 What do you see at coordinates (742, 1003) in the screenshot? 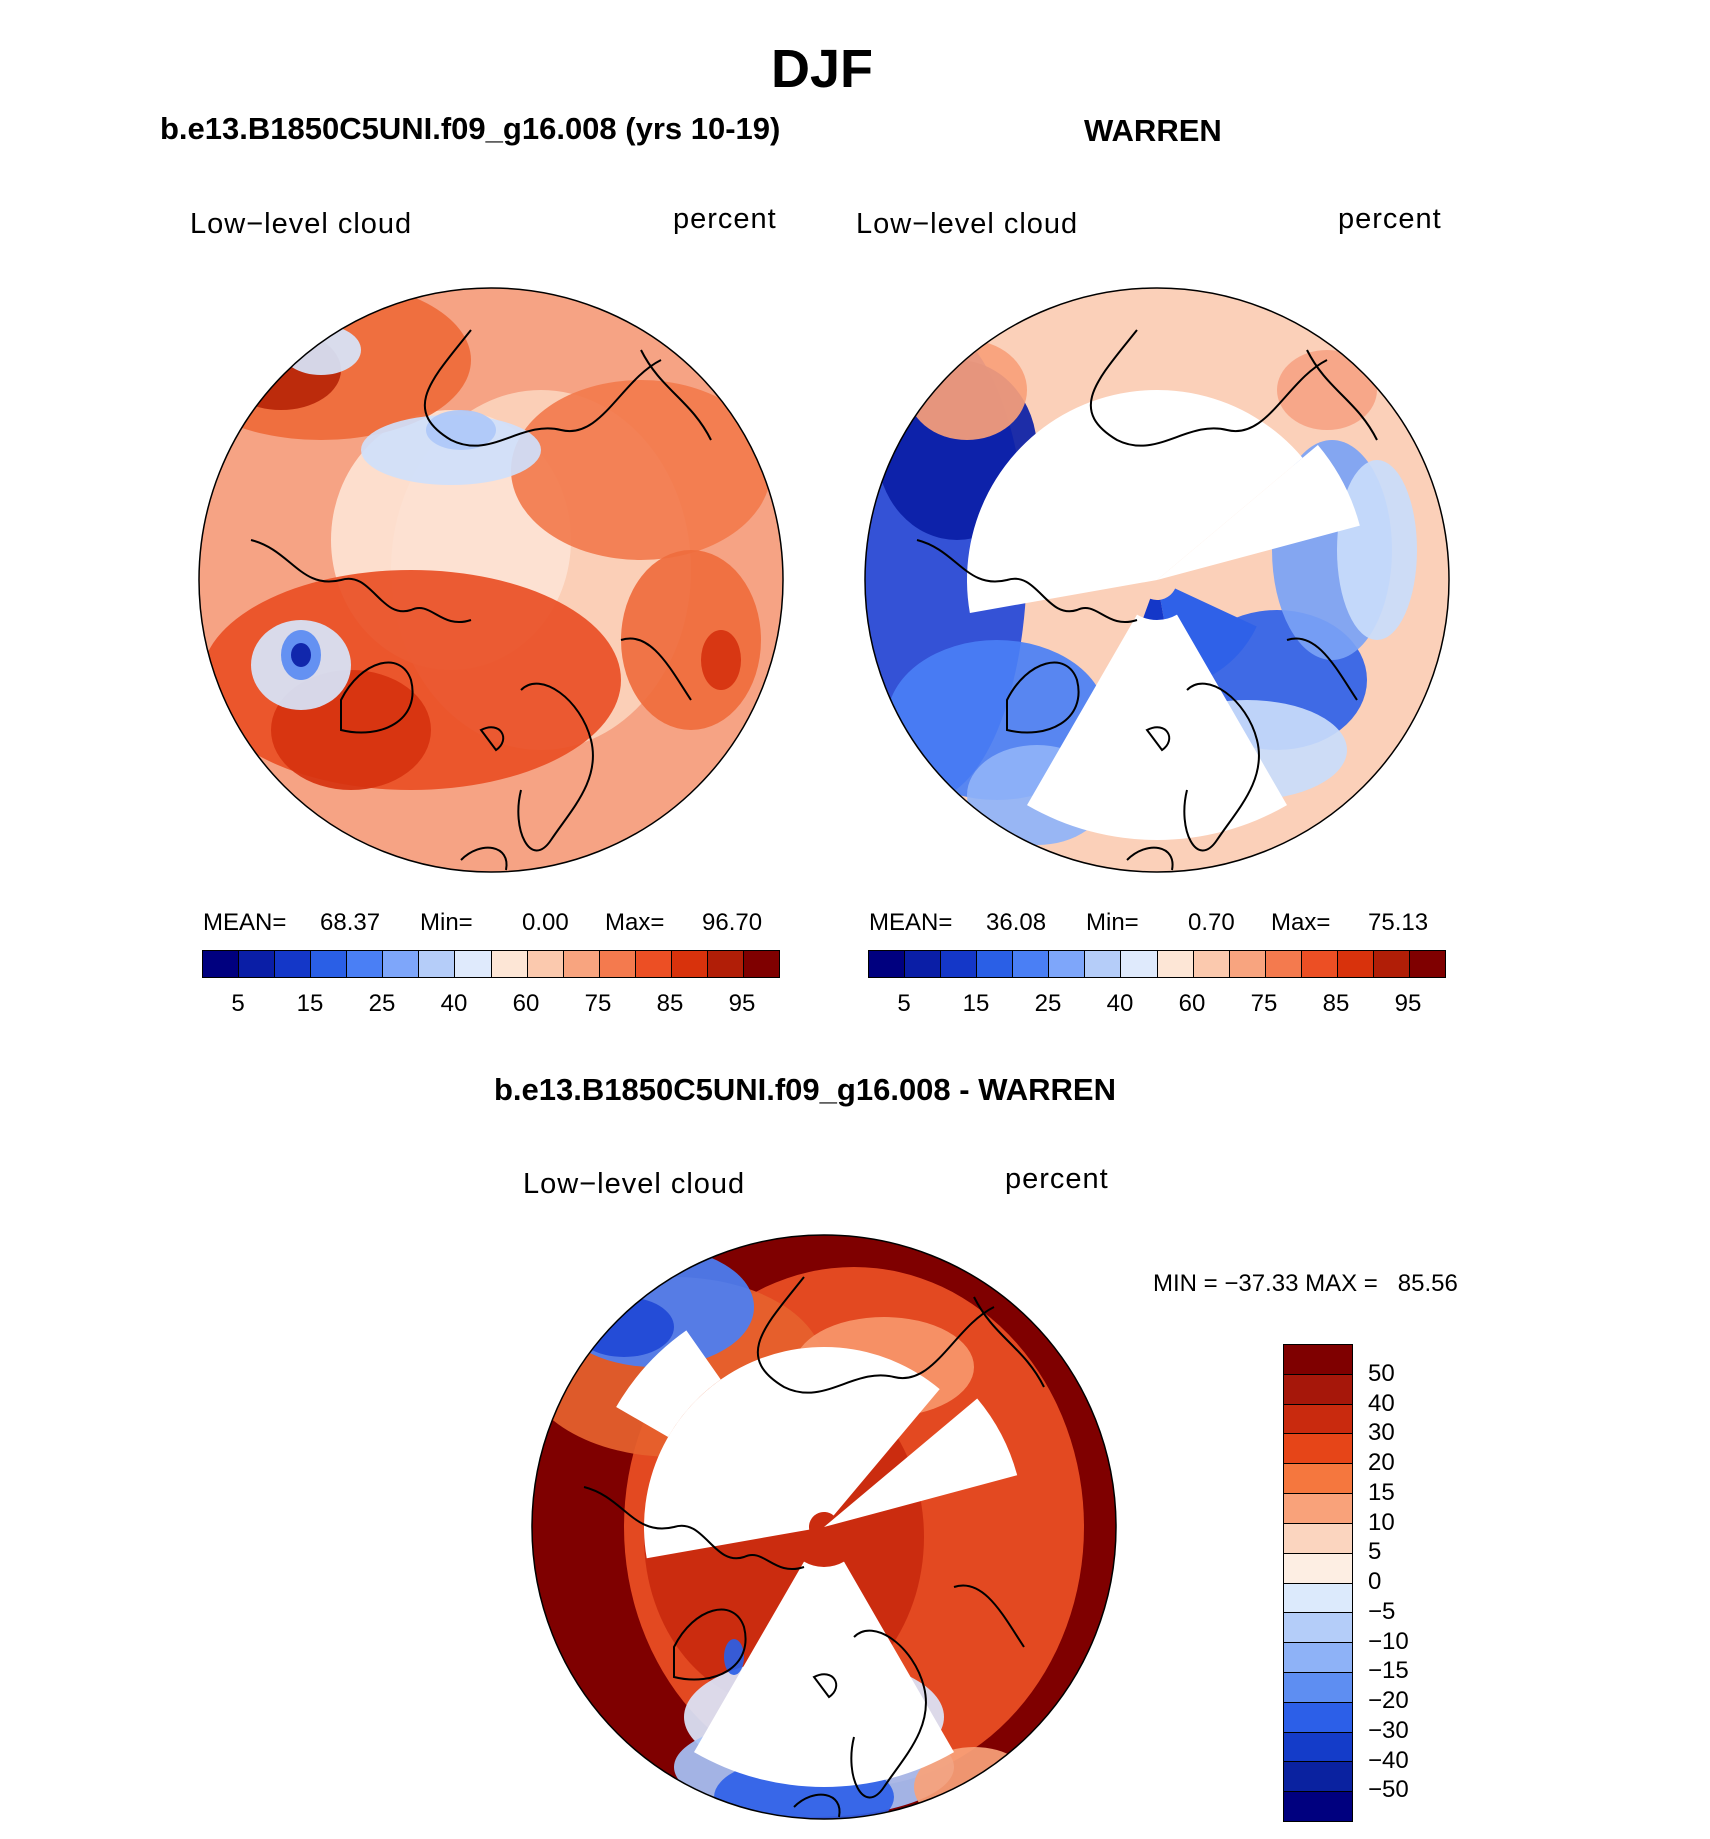
I see `colorbar-tick-label: 95` at bounding box center [742, 1003].